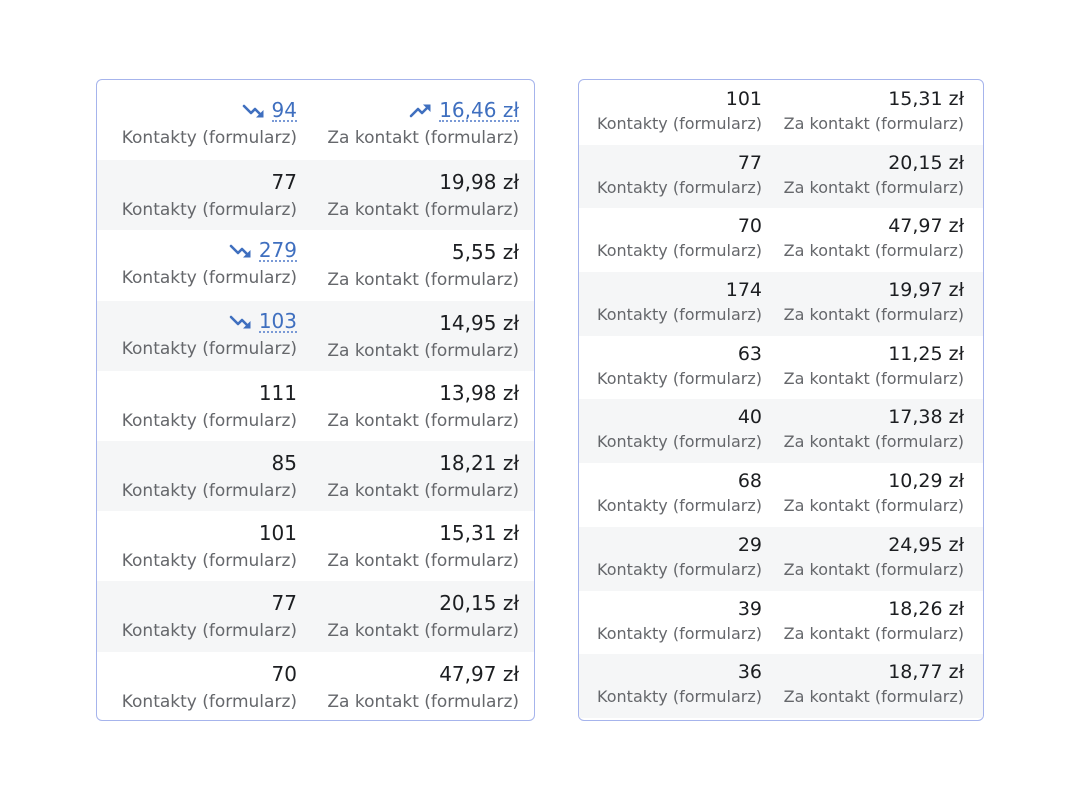  What do you see at coordinates (479, 392) in the screenshot?
I see `cost-value: 13,98 zł` at bounding box center [479, 392].